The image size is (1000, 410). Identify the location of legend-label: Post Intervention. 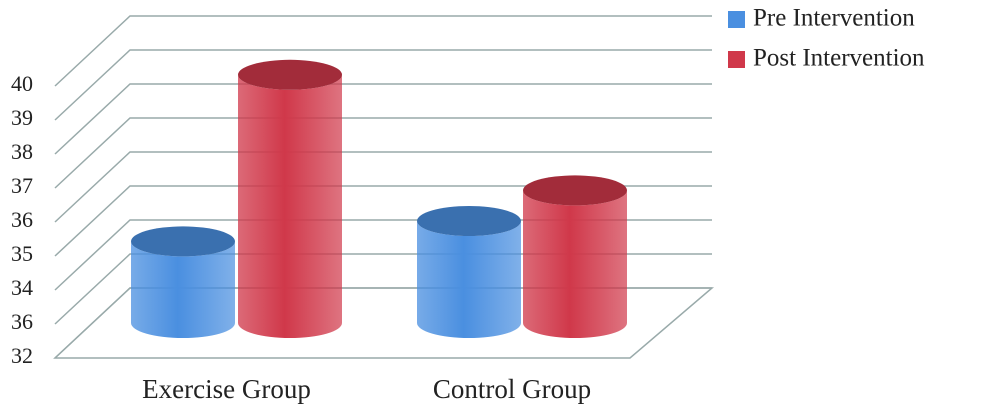
(839, 58).